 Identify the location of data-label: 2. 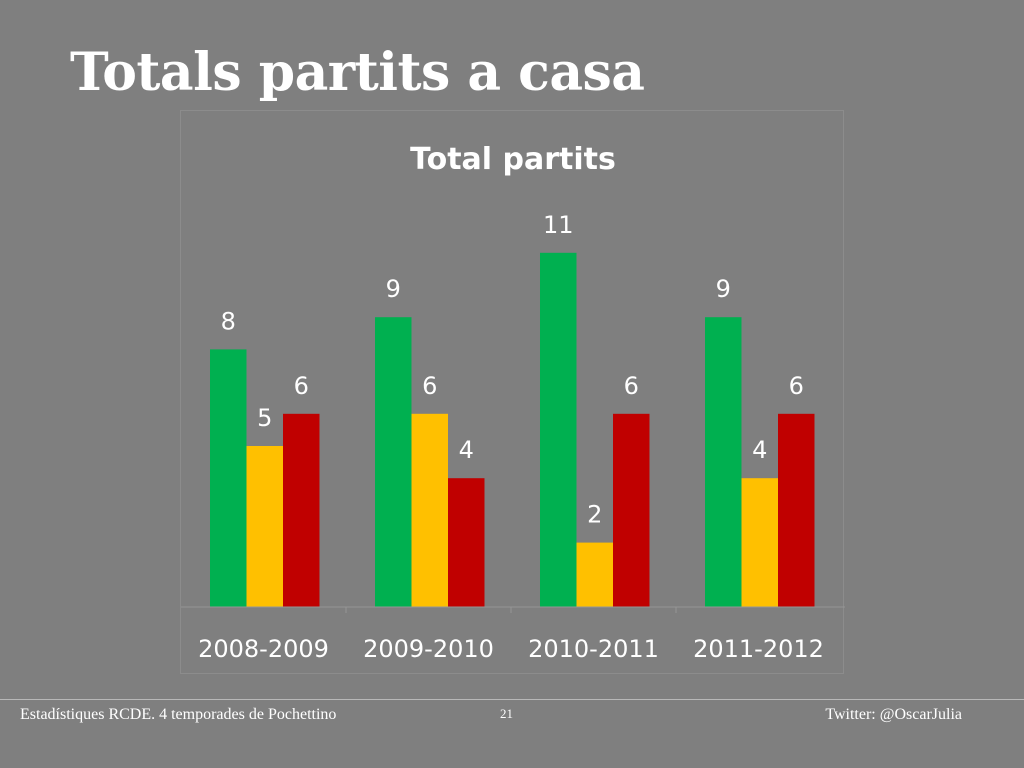
(594, 515).